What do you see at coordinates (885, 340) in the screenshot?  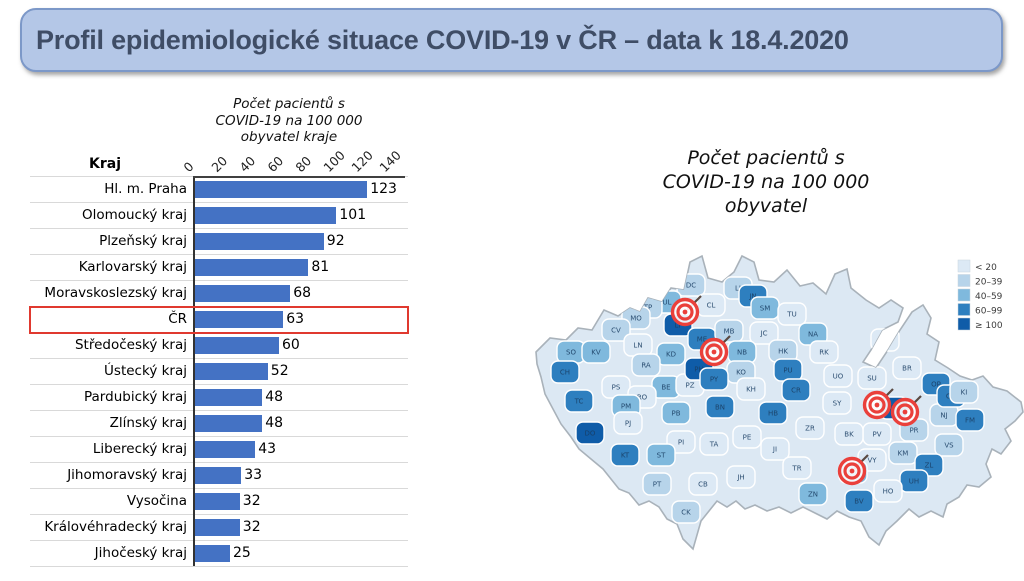 I see `district-tile: JE` at bounding box center [885, 340].